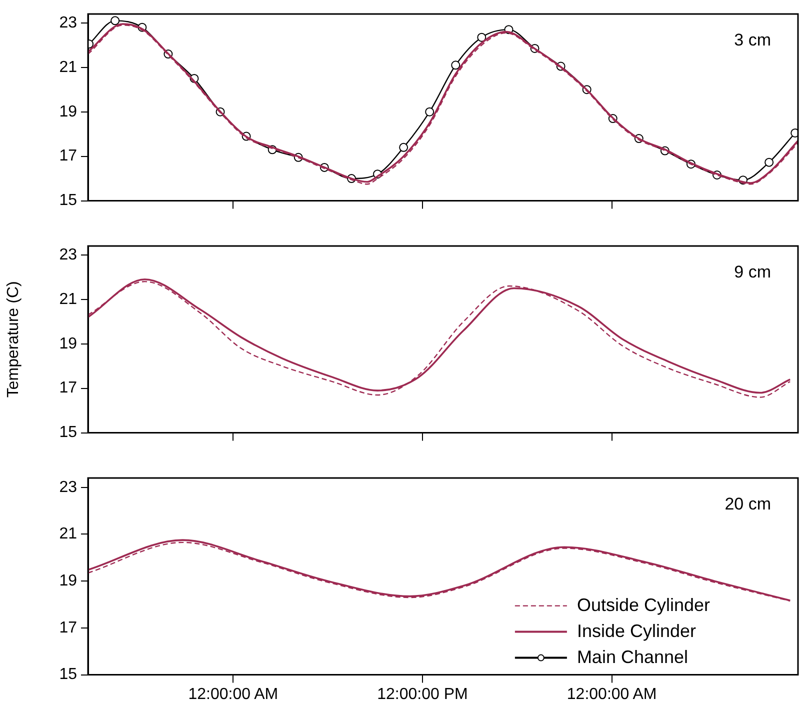 This screenshot has width=800, height=706. I want to click on x-tick-label: 12:00:00 PM, so click(422, 694).